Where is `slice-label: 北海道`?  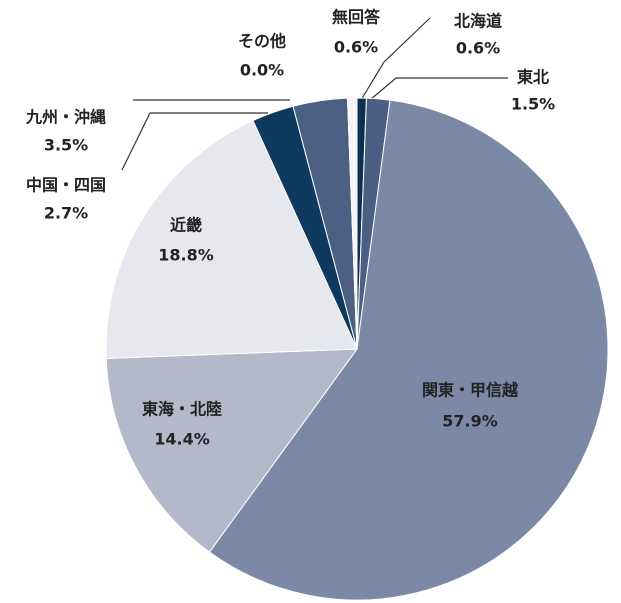 slice-label: 北海道 is located at coordinates (478, 21).